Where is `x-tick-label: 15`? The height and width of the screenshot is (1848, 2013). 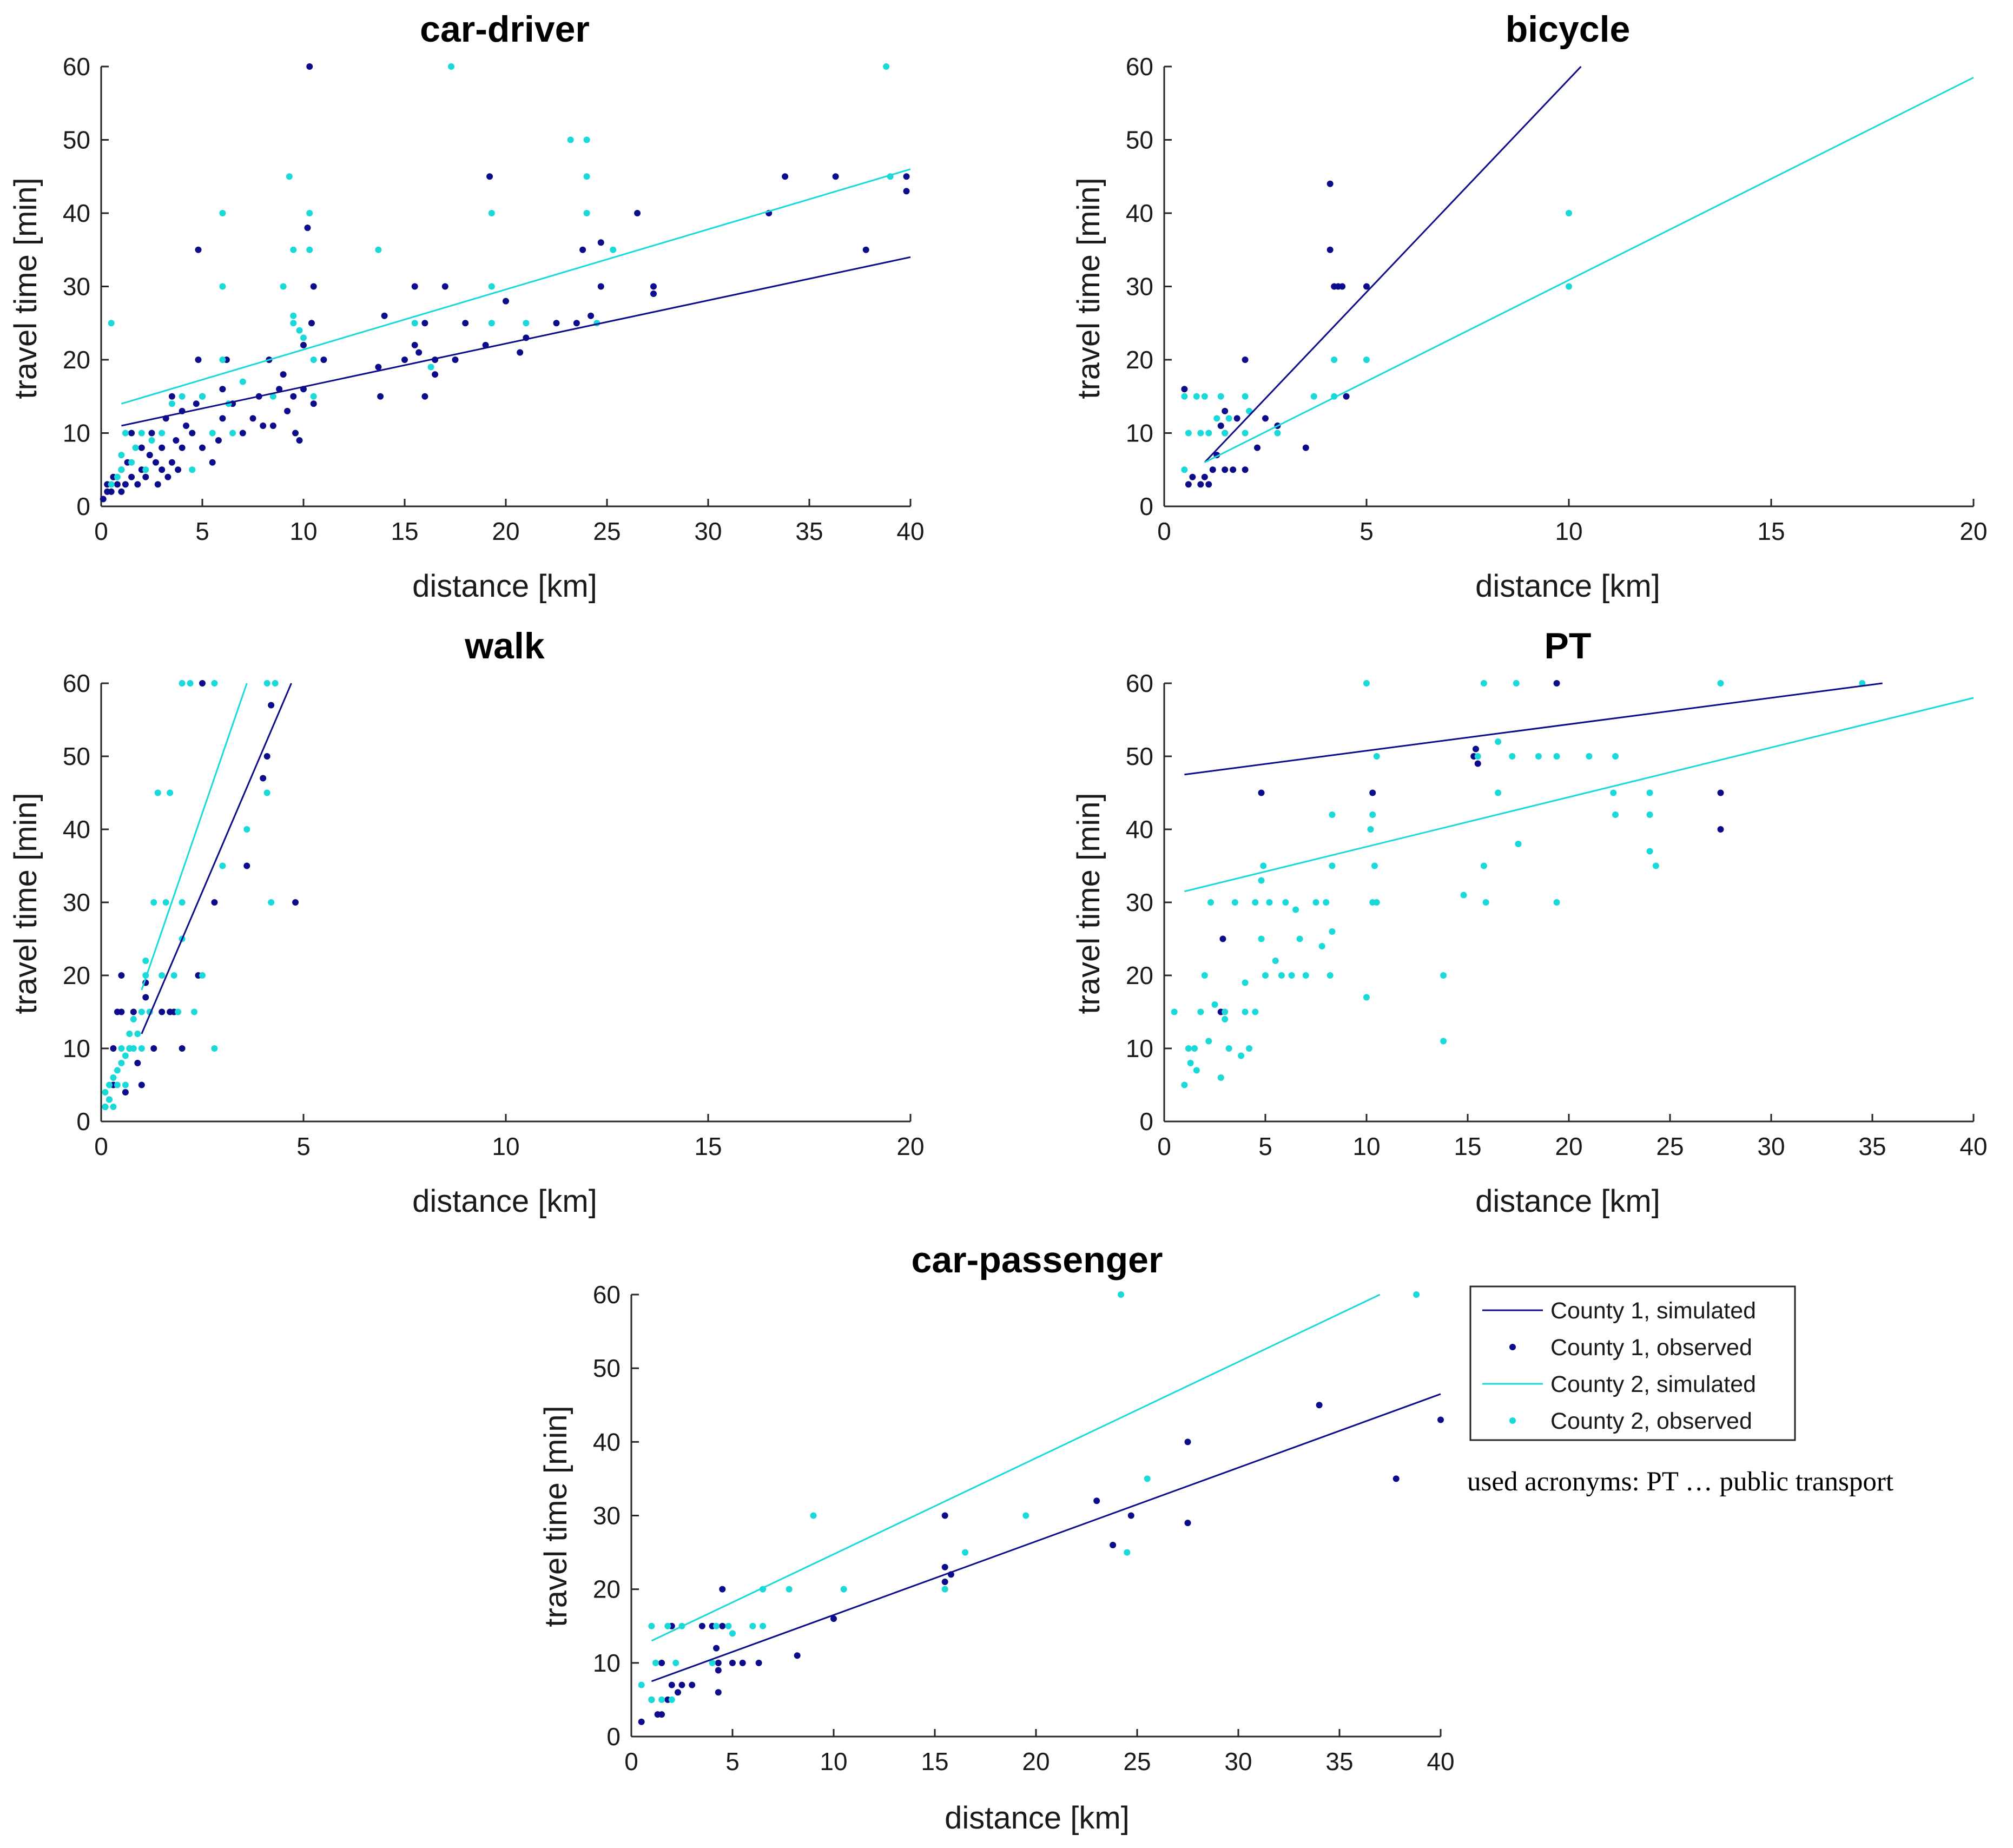 x-tick-label: 15 is located at coordinates (1771, 531).